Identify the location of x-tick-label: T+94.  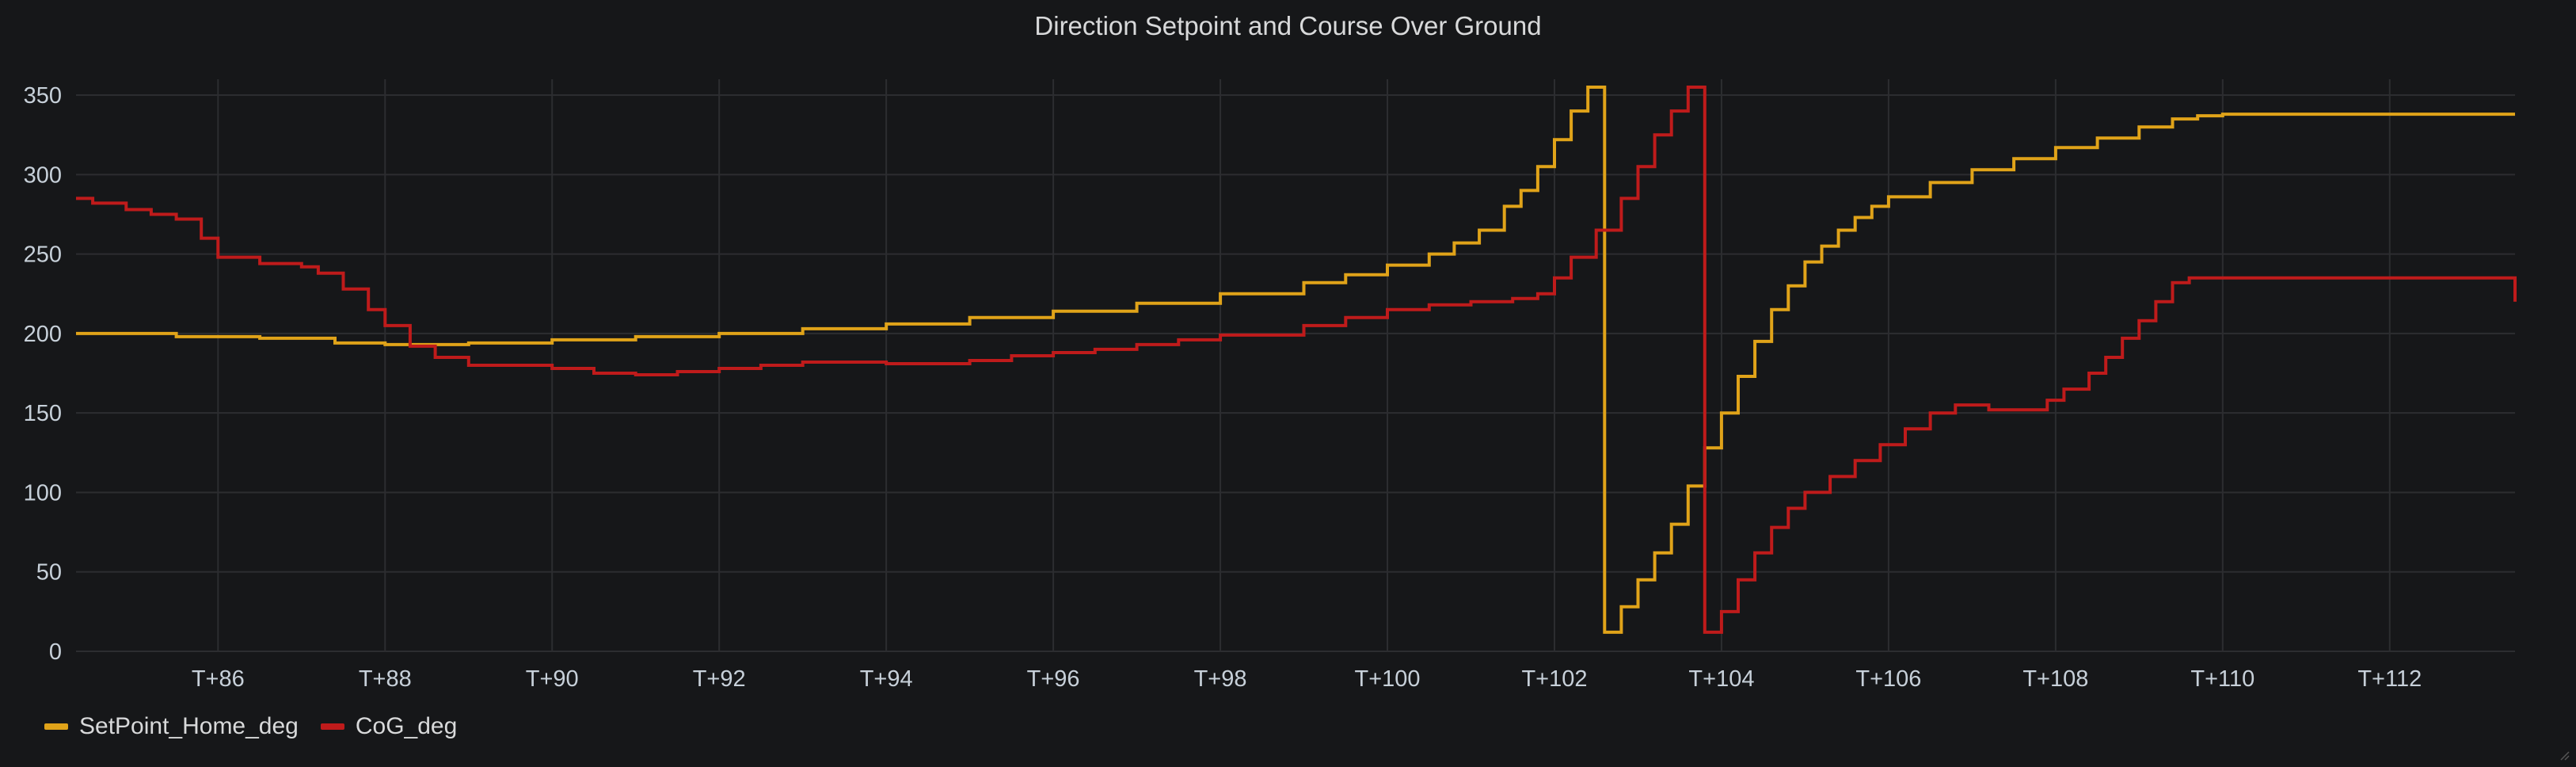
(886, 679).